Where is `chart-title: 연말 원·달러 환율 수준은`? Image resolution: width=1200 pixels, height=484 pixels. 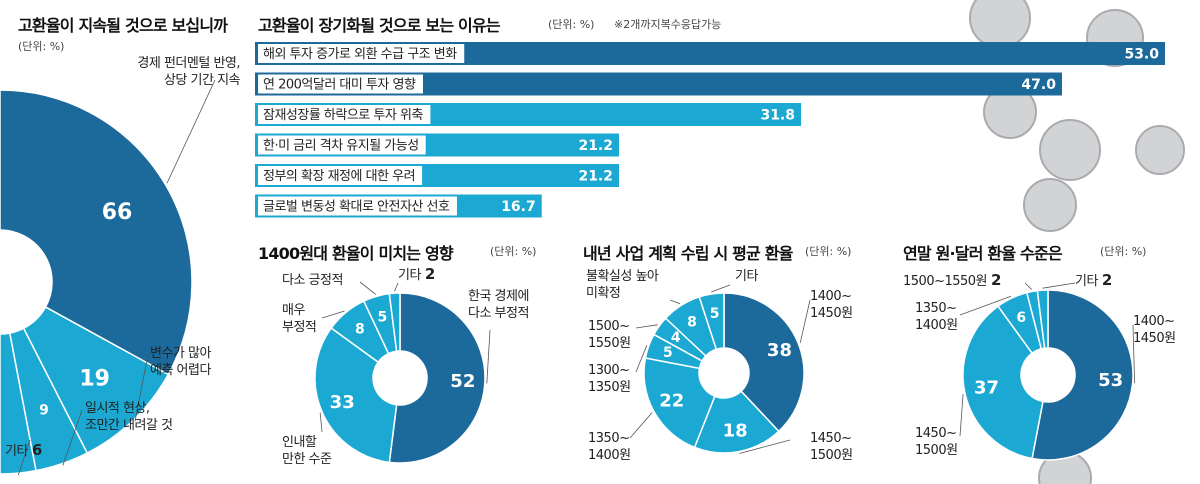
chart-title: 연말 원·달러 환율 수준은 is located at coordinates (983, 253).